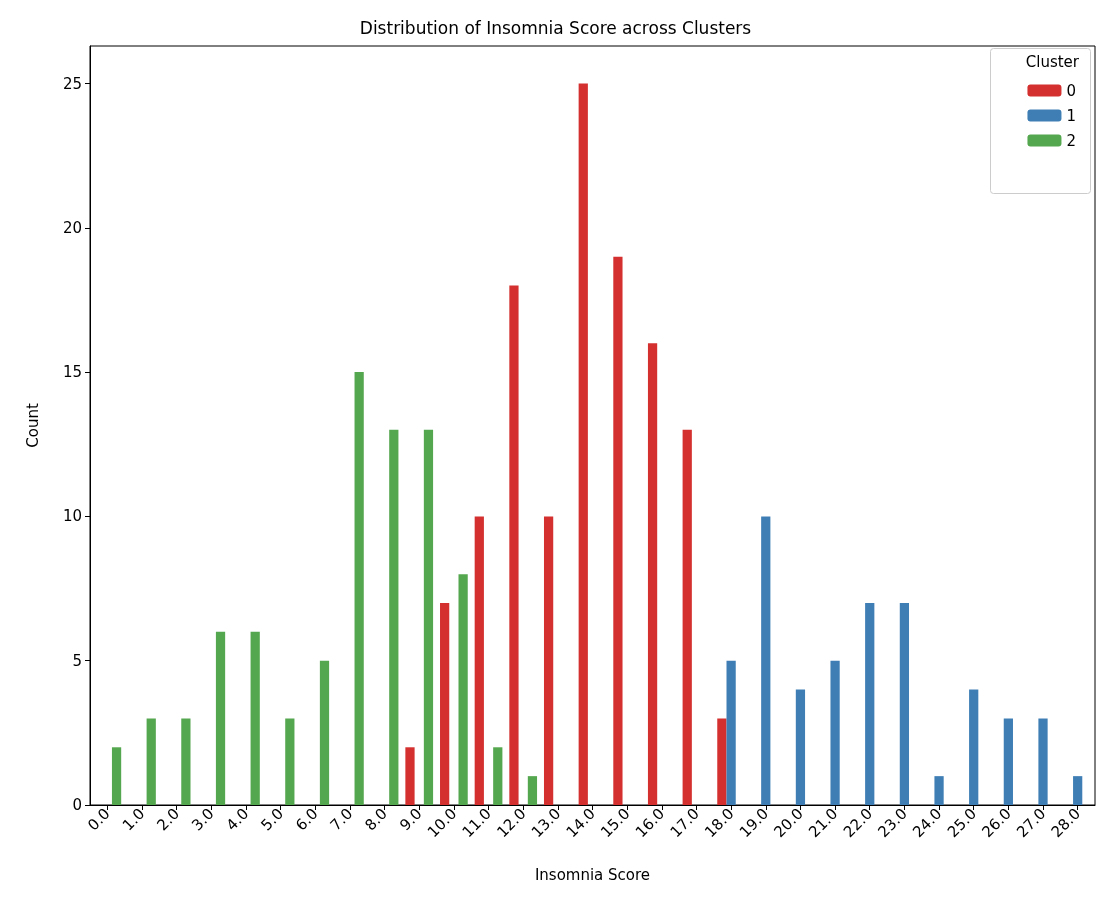 Image resolution: width=1111 pixels, height=902 pixels. Describe the element at coordinates (77, 805) in the screenshot. I see `y-tick-label: 0` at that location.